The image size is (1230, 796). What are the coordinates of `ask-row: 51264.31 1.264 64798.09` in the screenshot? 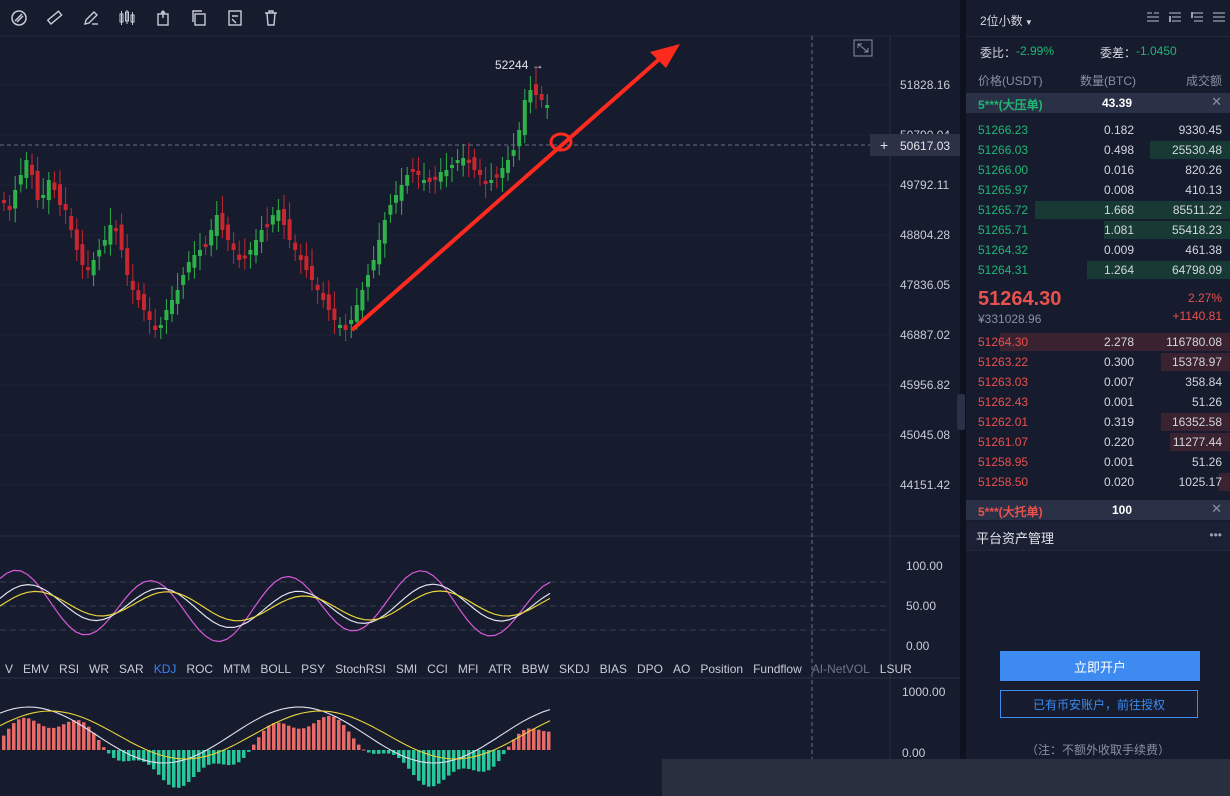 It's located at (1098, 270).